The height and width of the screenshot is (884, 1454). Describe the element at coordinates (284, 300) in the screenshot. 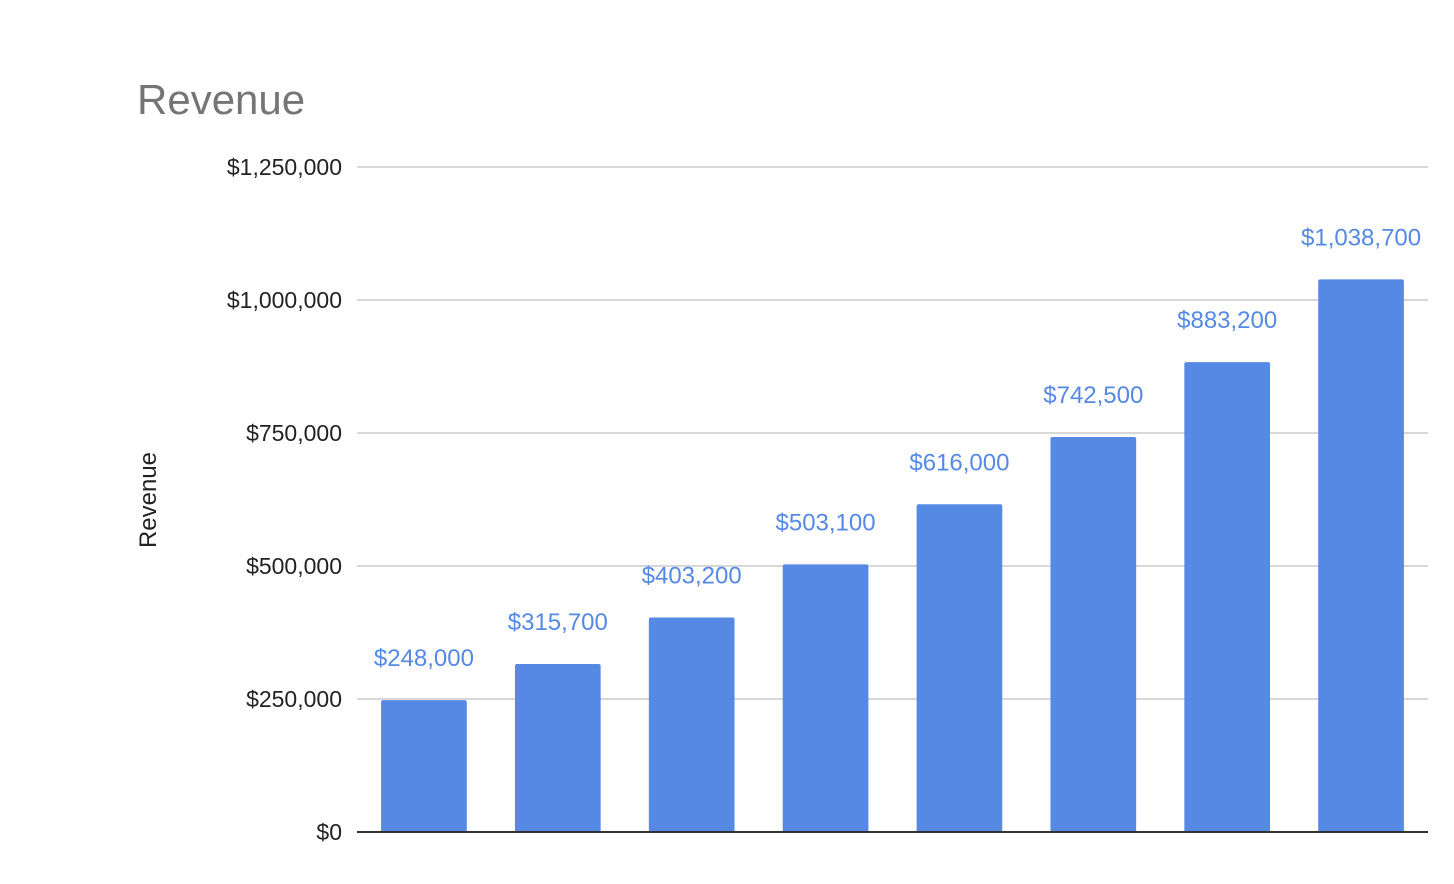

I see `y-tick-label: $1,000,000` at that location.